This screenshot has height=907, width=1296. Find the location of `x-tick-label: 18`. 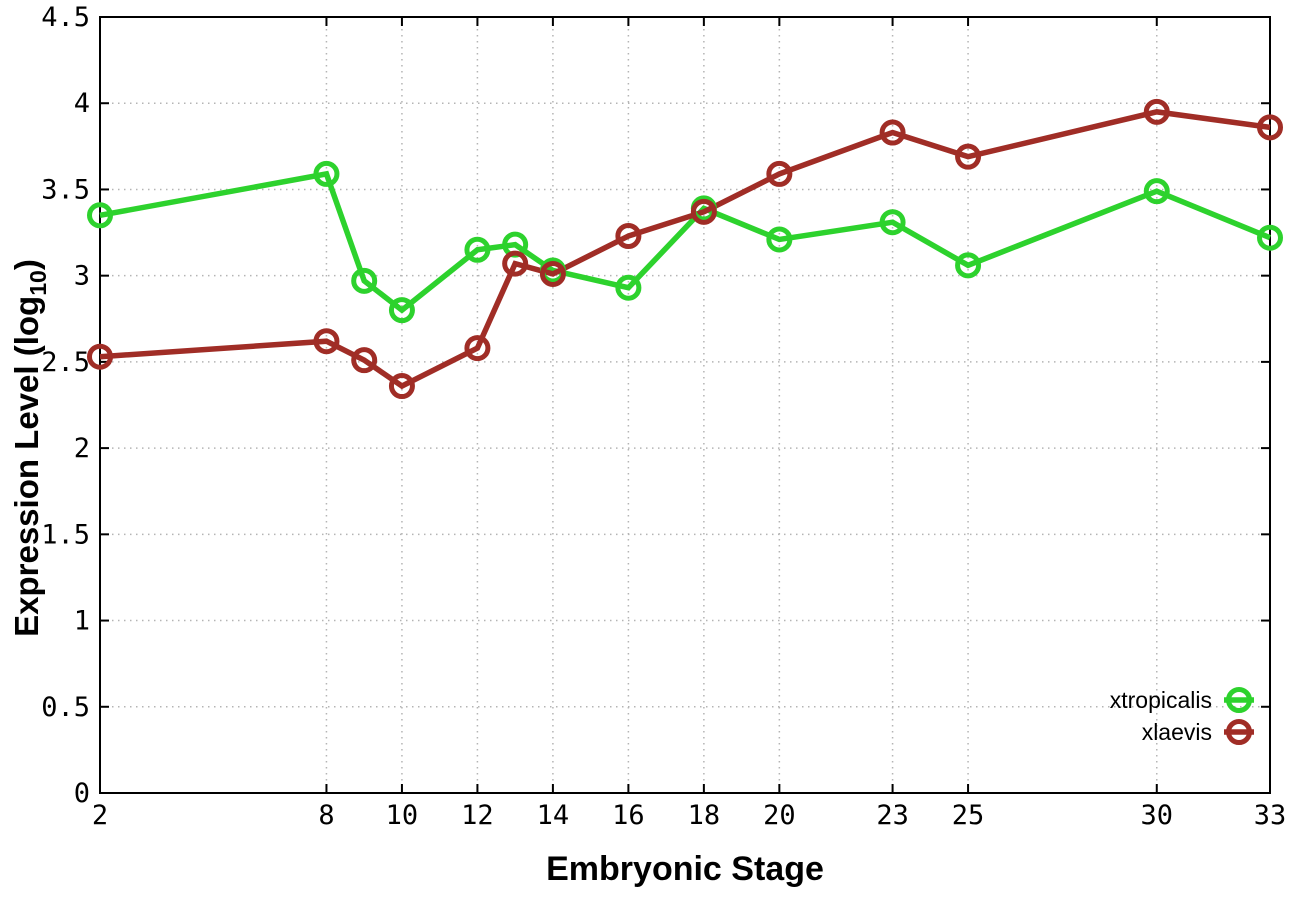

x-tick-label: 18 is located at coordinates (704, 815).